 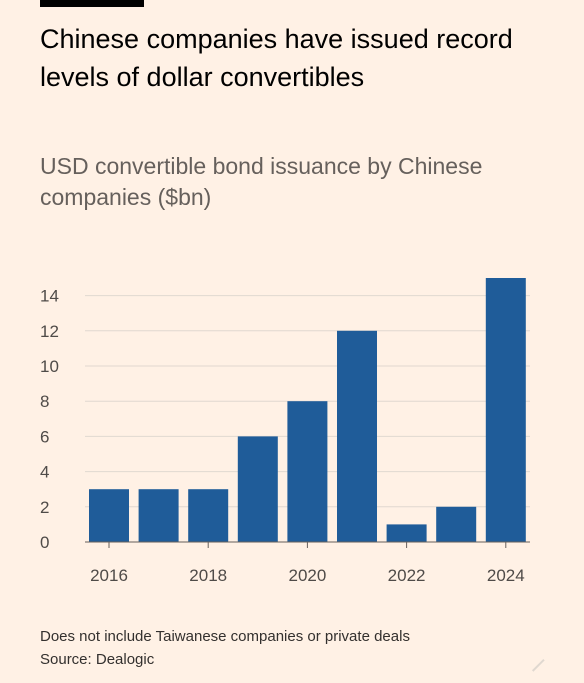 What do you see at coordinates (49, 331) in the screenshot?
I see `y-tick-label-12: 12` at bounding box center [49, 331].